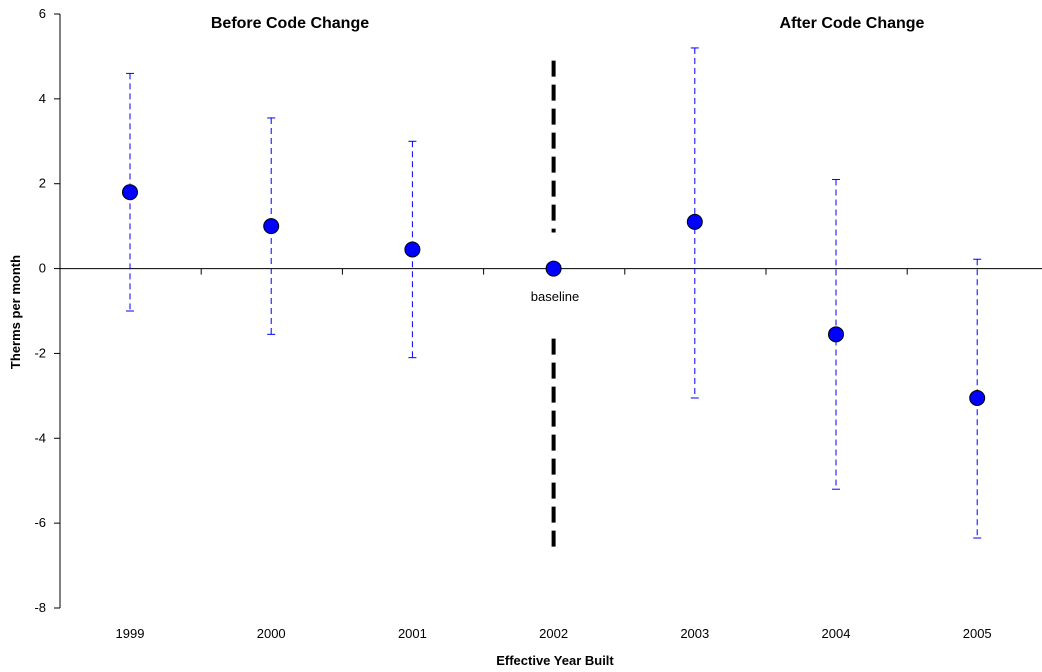  I want to click on y-tick-label: 2, so click(42, 183).